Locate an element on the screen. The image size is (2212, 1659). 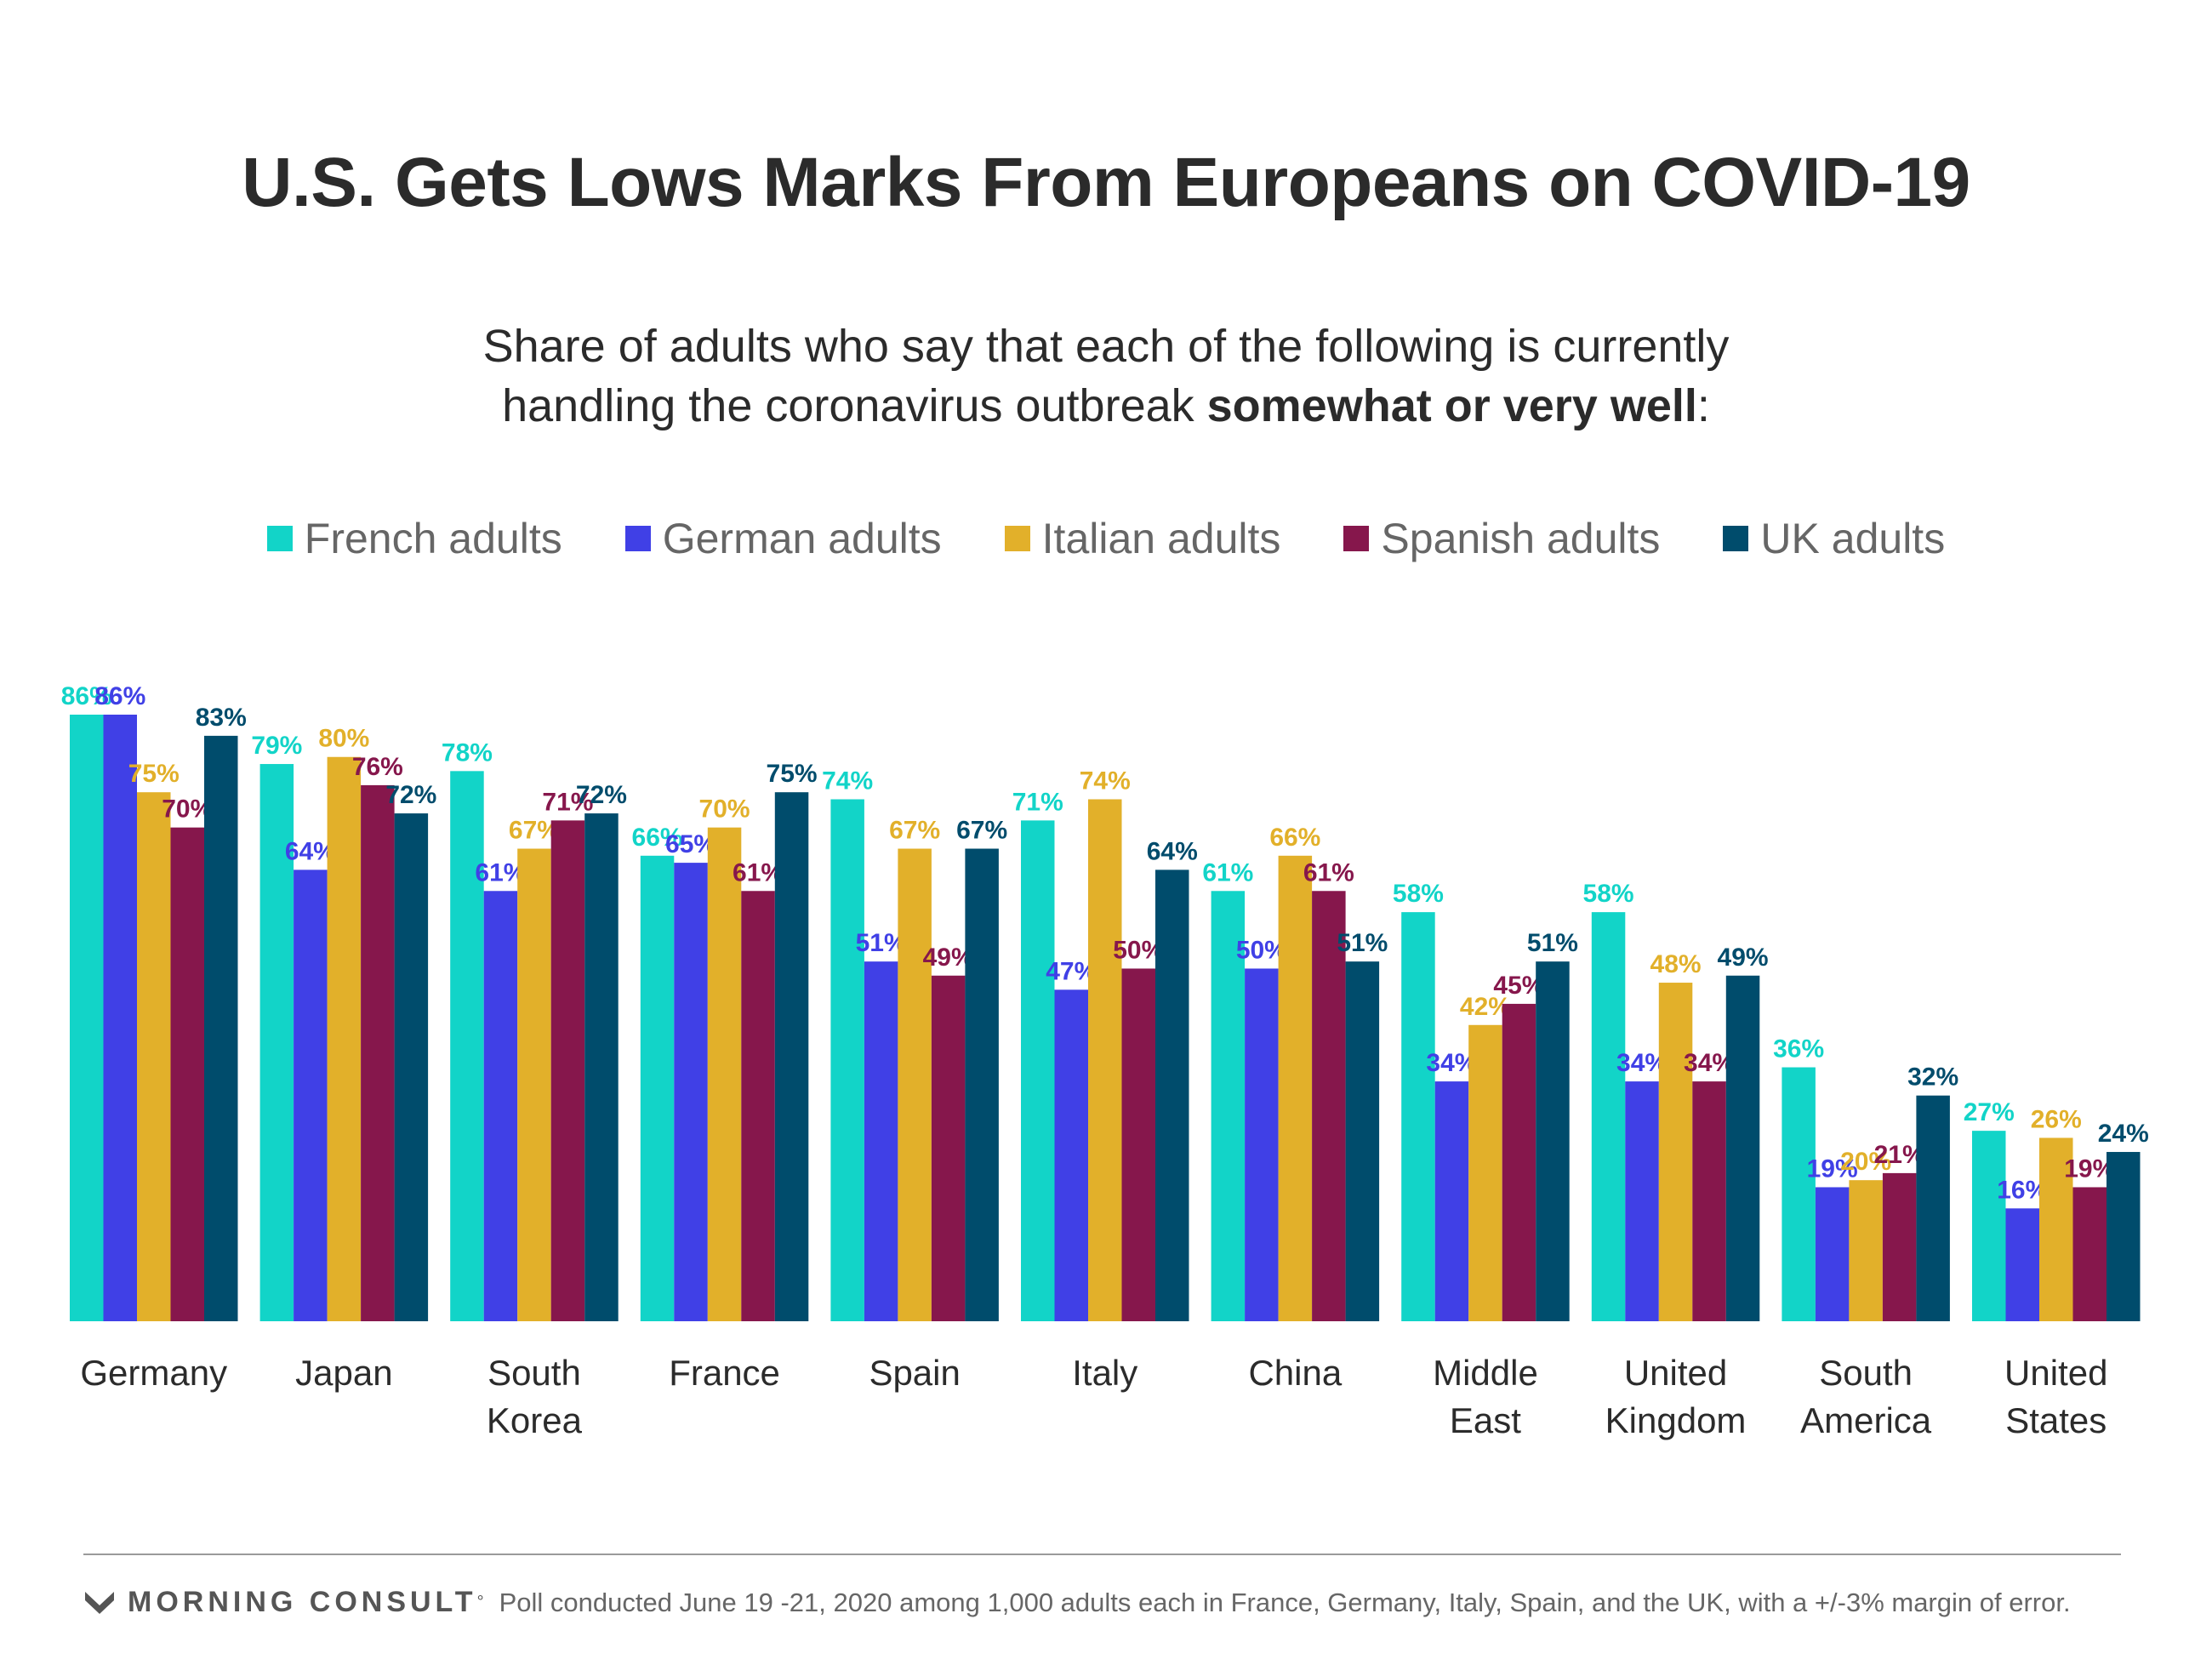
bar-middle-east-french-adults is located at coordinates (1418, 1116).